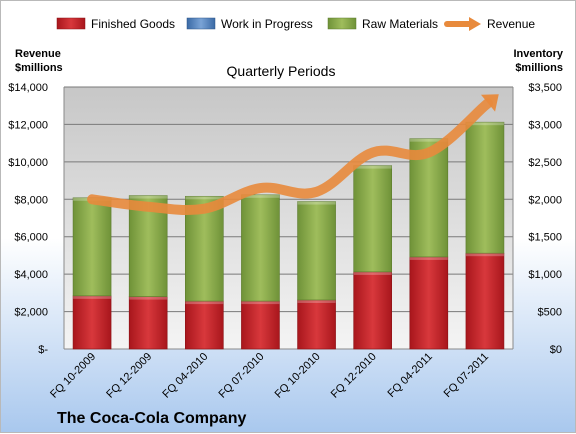 This screenshot has height=434, width=576. I want to click on left-tick-label: $4,000, so click(31, 275).